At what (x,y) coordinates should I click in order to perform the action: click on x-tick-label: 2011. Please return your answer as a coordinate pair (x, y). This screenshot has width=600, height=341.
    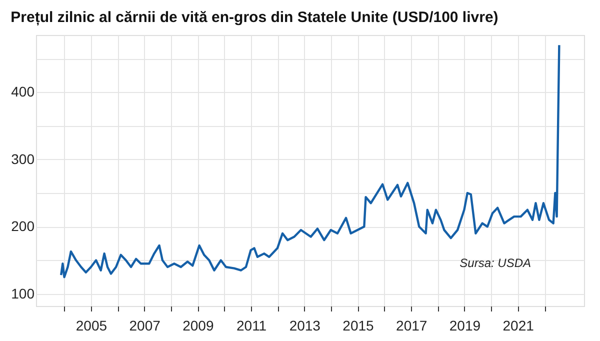
    Looking at the image, I should click on (251, 326).